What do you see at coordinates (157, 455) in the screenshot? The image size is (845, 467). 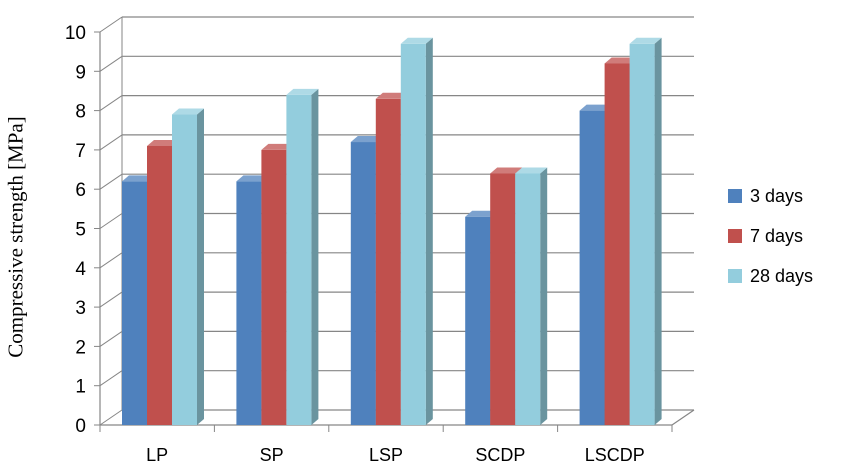 I see `x-tick-label: LP` at bounding box center [157, 455].